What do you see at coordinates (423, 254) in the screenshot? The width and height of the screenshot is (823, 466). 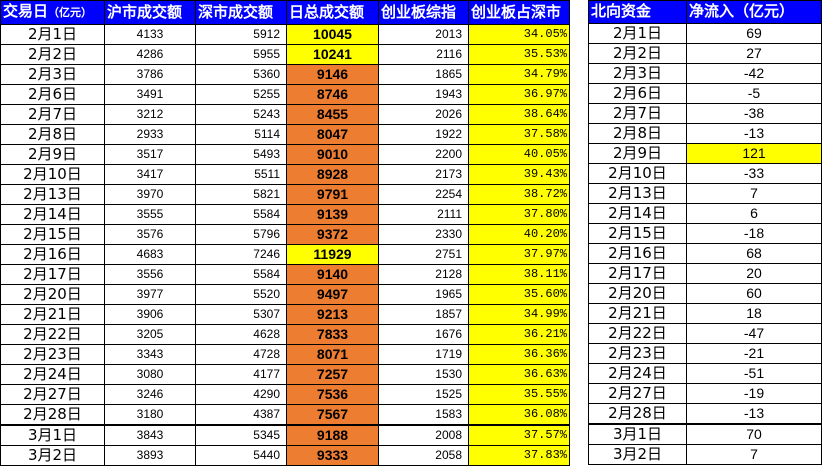 I see `cell-chinext-index: 2751` at bounding box center [423, 254].